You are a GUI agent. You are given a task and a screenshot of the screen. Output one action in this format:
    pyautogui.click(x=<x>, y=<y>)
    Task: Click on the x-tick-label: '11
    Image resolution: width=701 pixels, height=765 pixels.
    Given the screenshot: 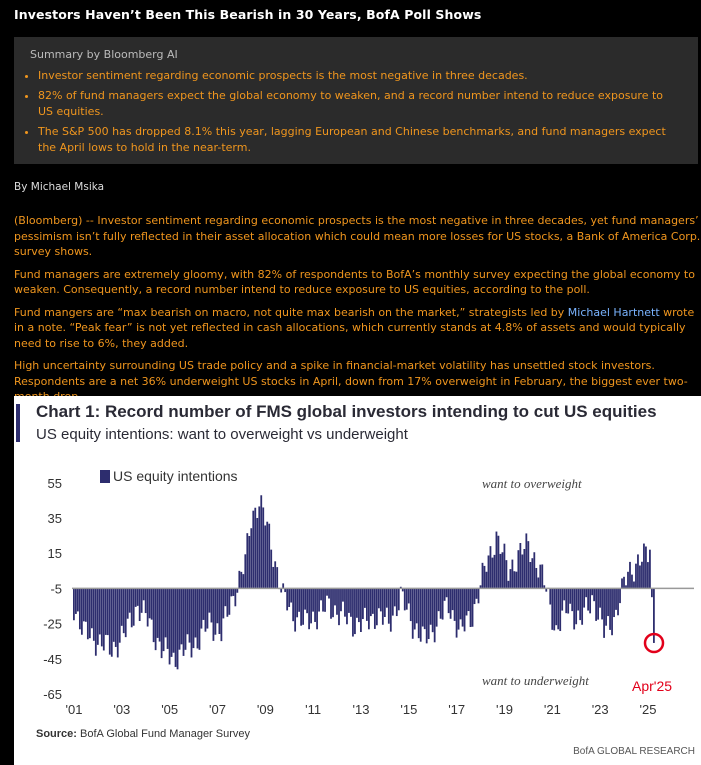 What is the action you would take?
    pyautogui.click(x=313, y=709)
    